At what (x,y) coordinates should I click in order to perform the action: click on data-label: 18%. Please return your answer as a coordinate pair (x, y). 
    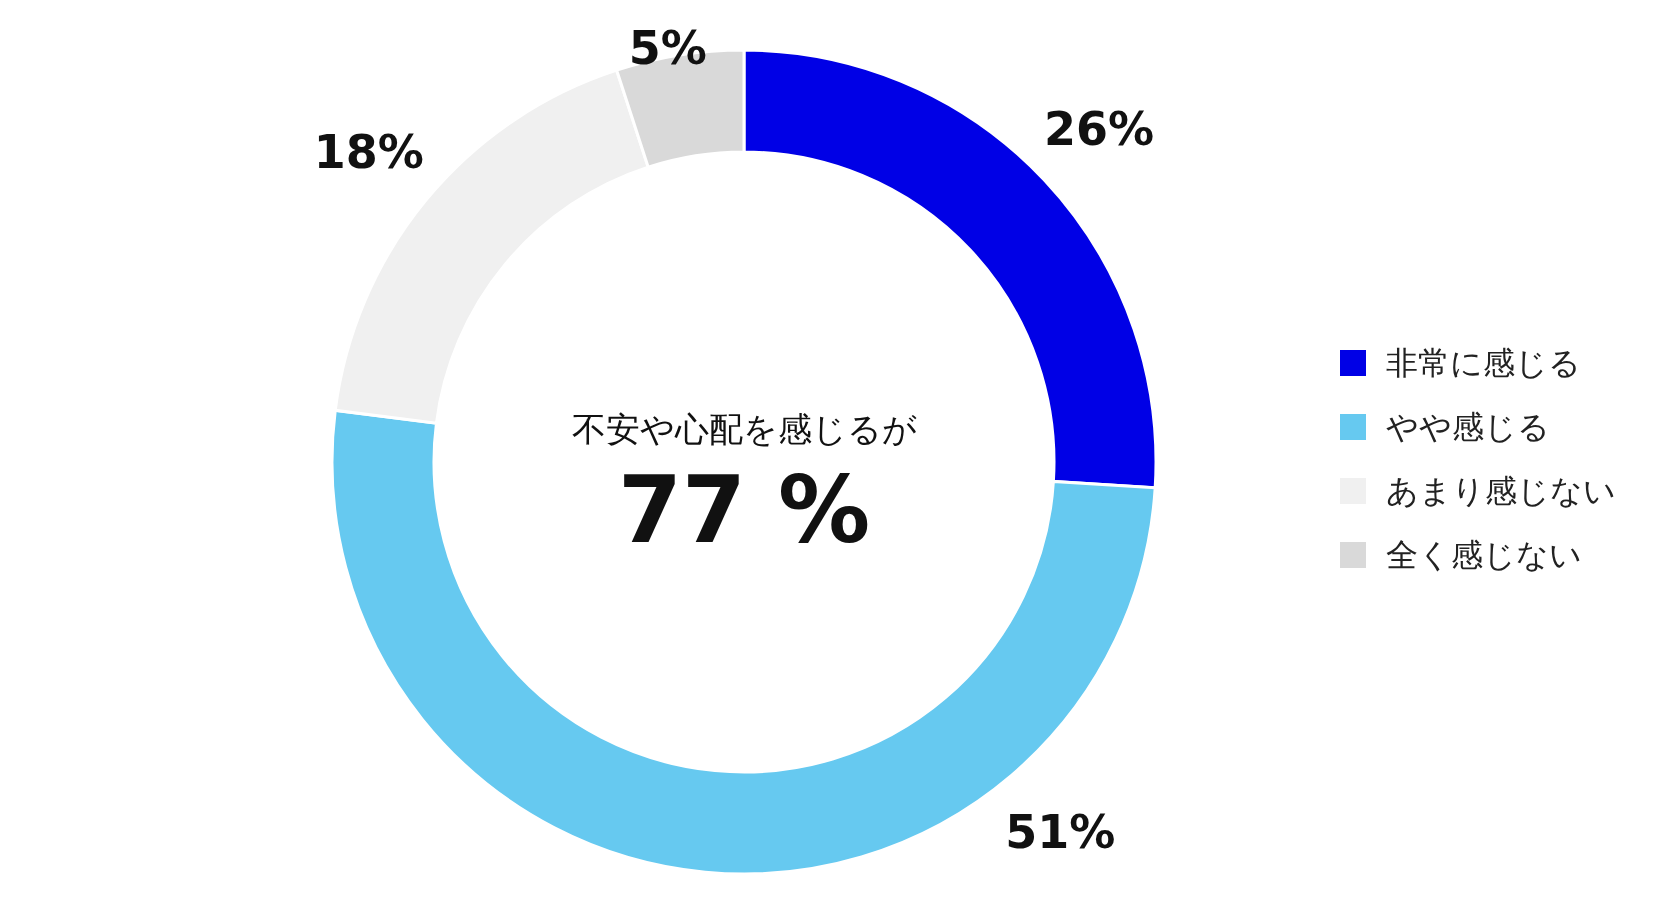
    Looking at the image, I should click on (368, 151).